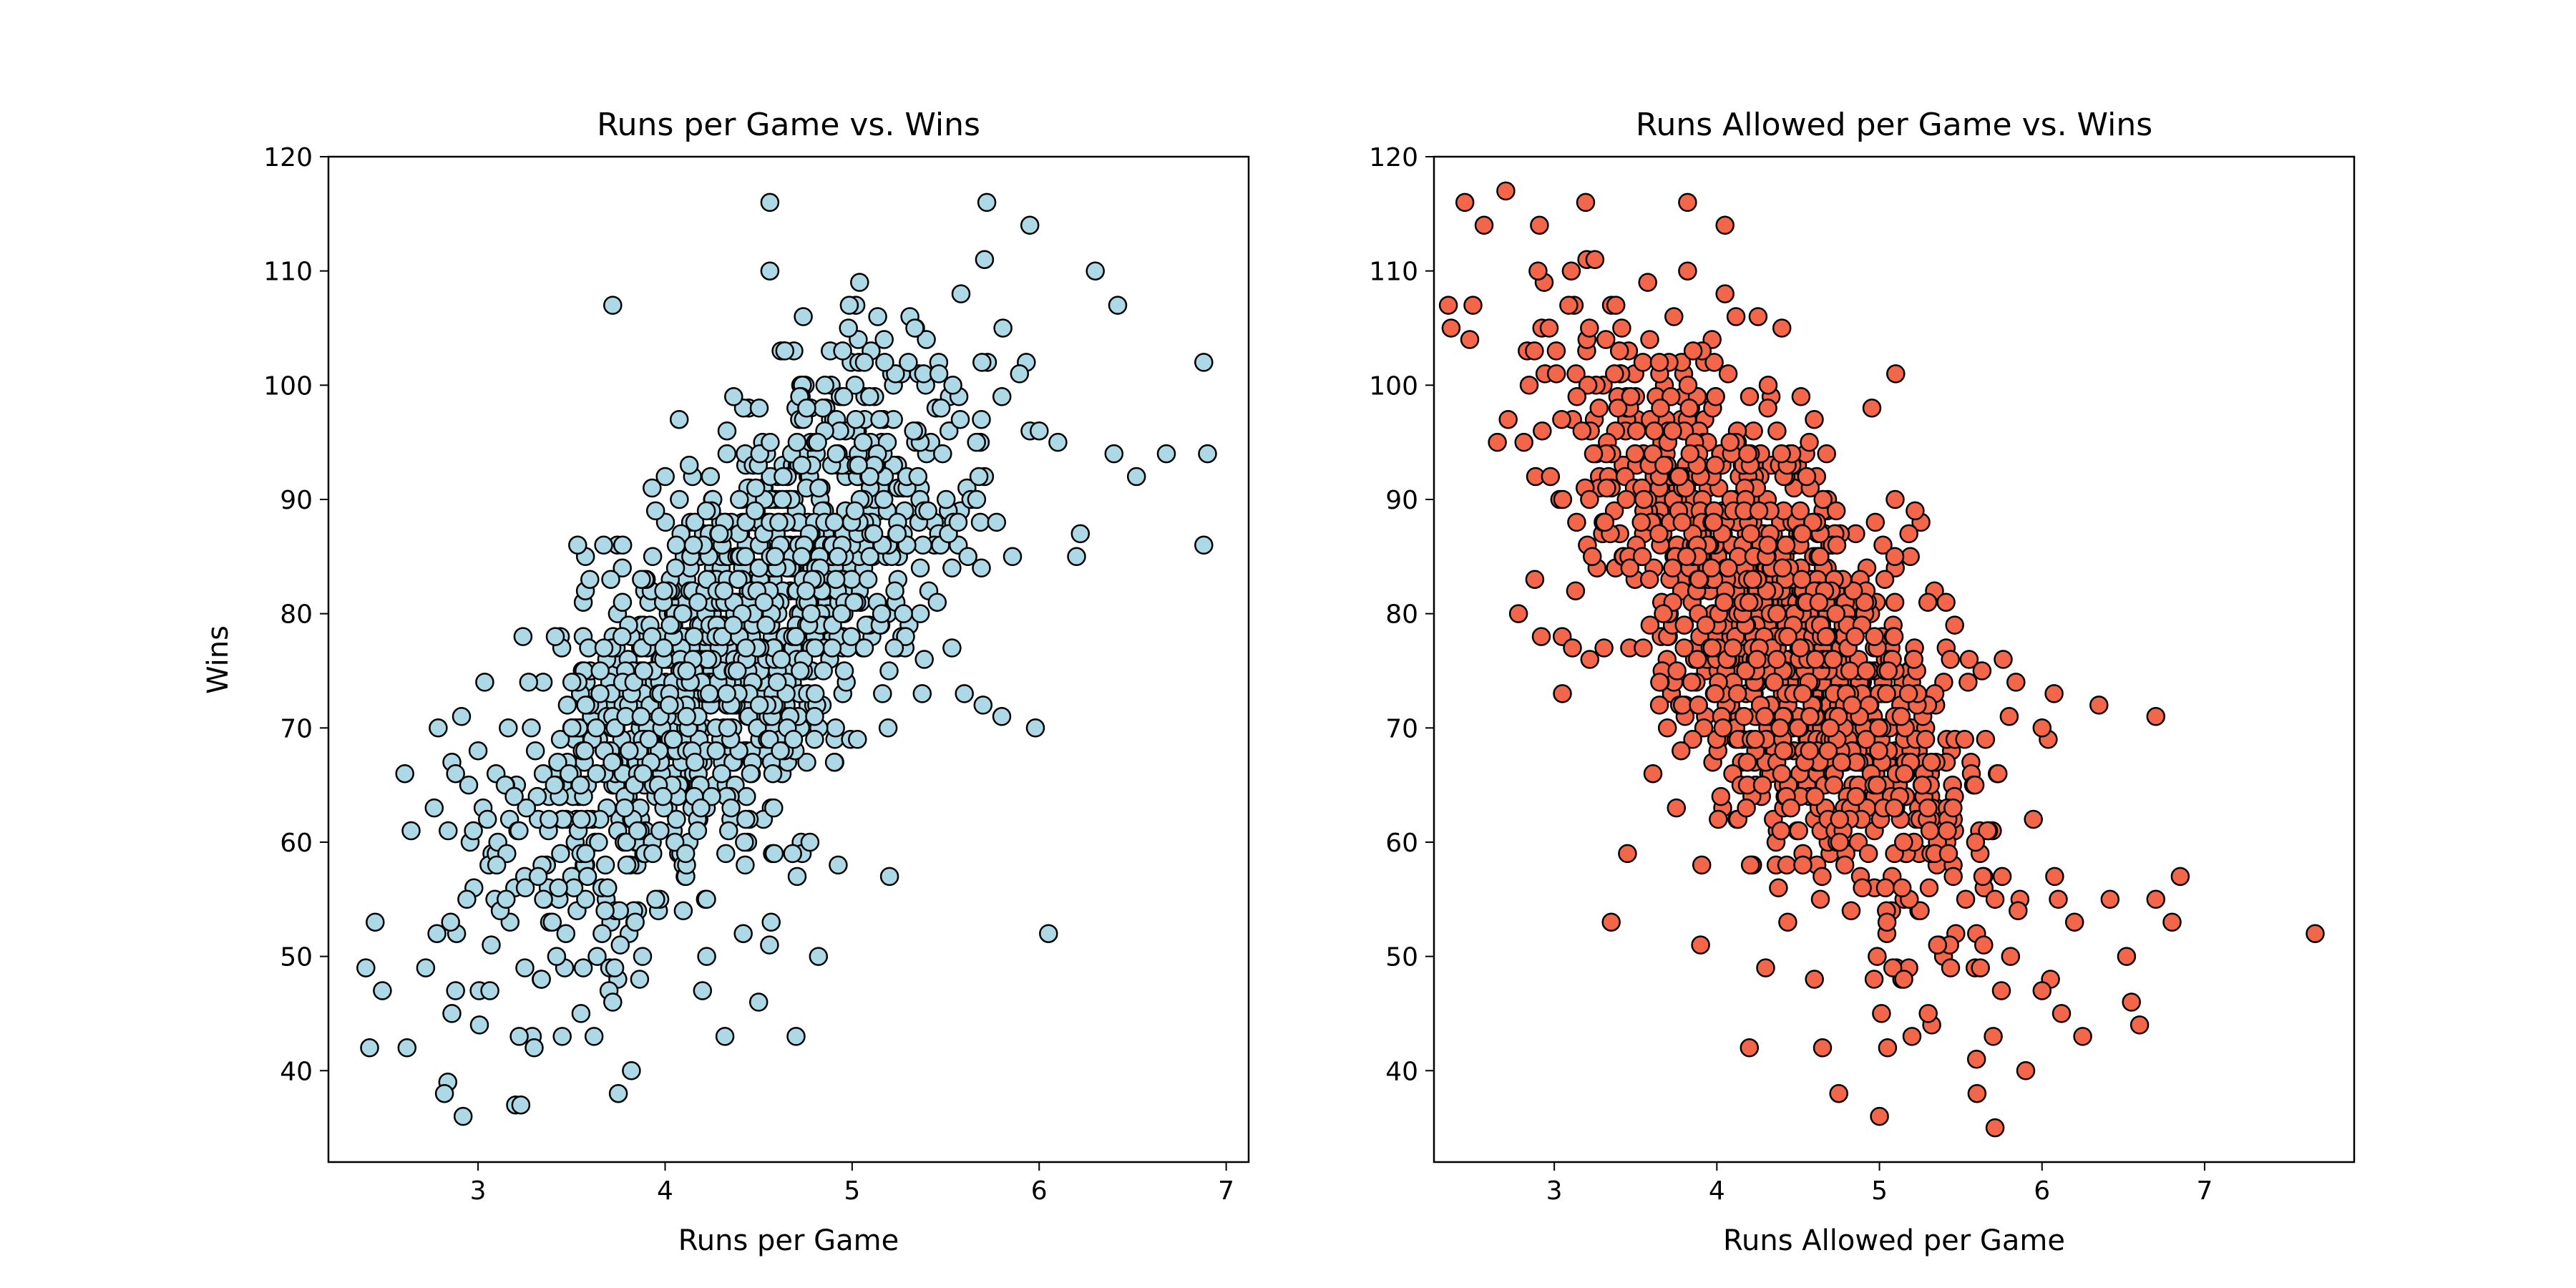 The height and width of the screenshot is (1288, 2576). I want to click on x-tick-label: 3, so click(478, 1191).